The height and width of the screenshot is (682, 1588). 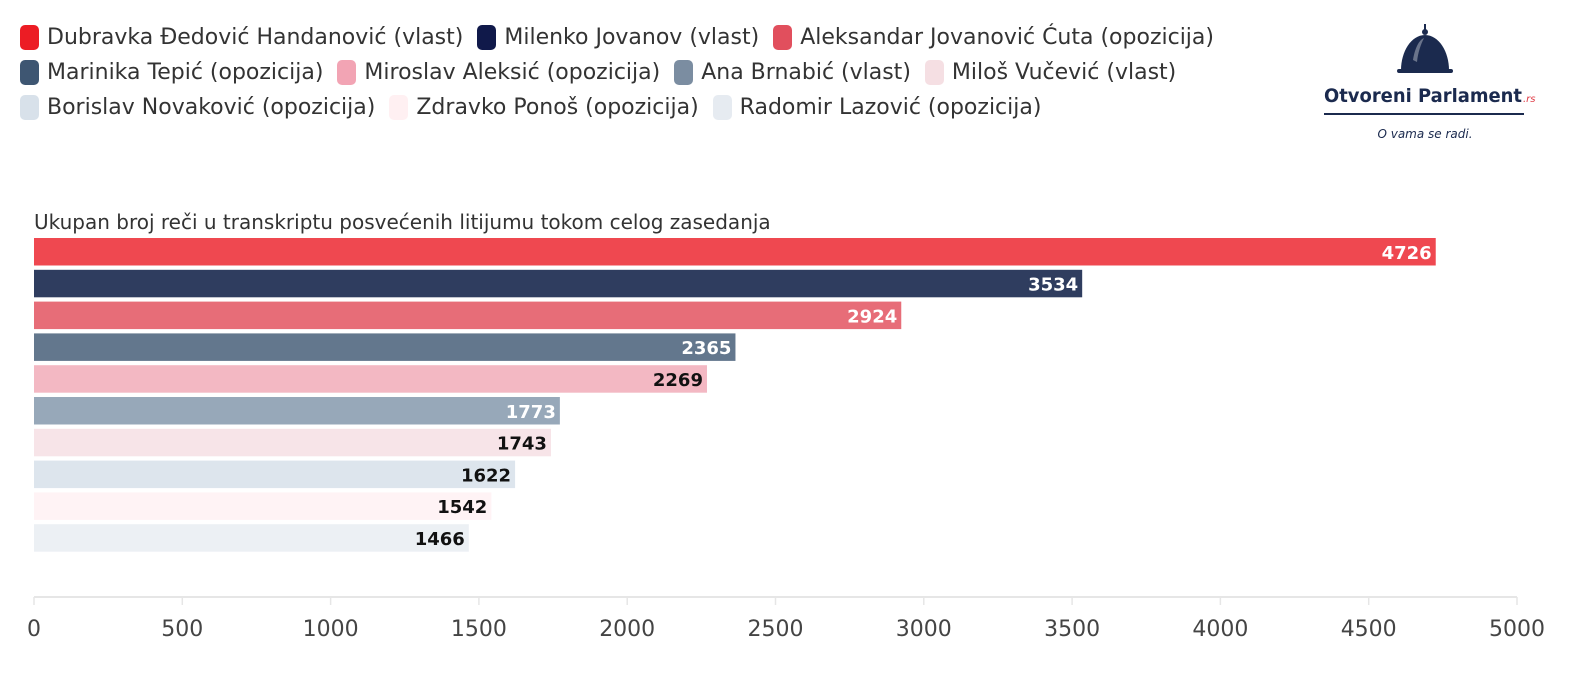 I want to click on bar-value-label: 1622, so click(x=486, y=475).